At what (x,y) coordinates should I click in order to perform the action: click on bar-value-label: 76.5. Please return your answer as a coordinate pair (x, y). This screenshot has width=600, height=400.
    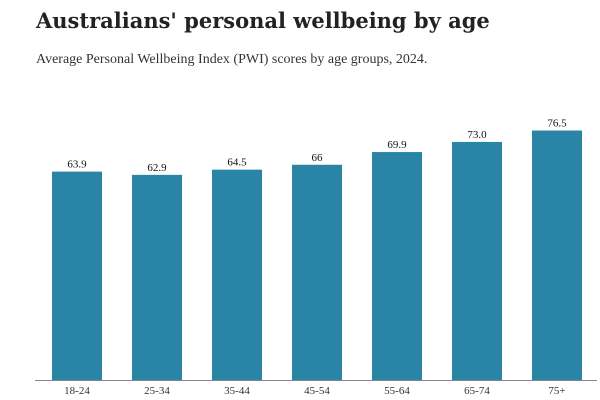
    Looking at the image, I should click on (557, 124).